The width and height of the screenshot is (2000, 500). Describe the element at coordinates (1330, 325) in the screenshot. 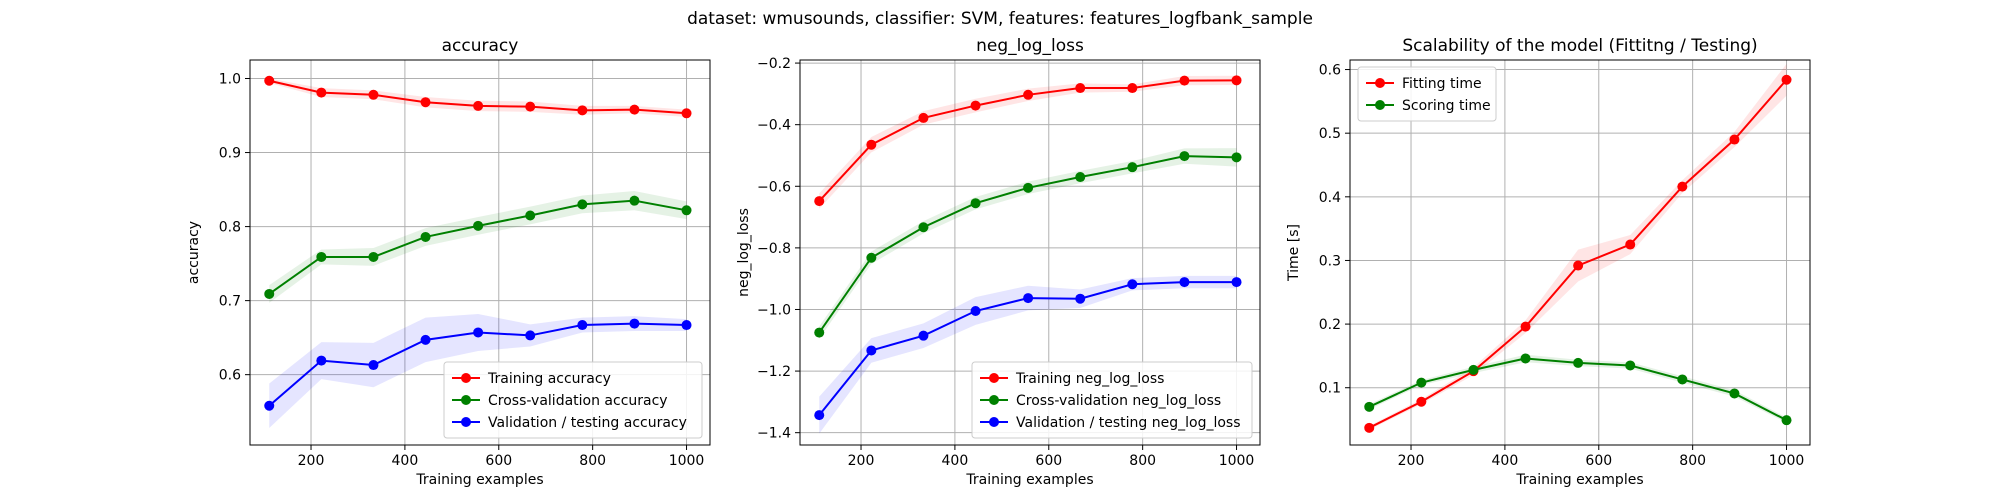

I see `y-tick-label: 0.2` at that location.